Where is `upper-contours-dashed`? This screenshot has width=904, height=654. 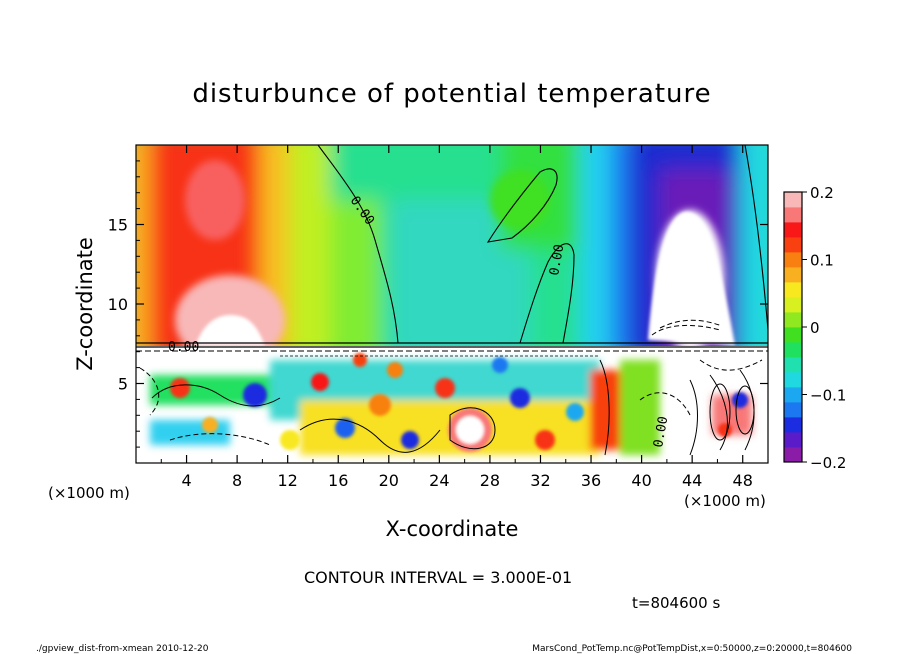
upper-contours-dashed is located at coordinates (687, 327).